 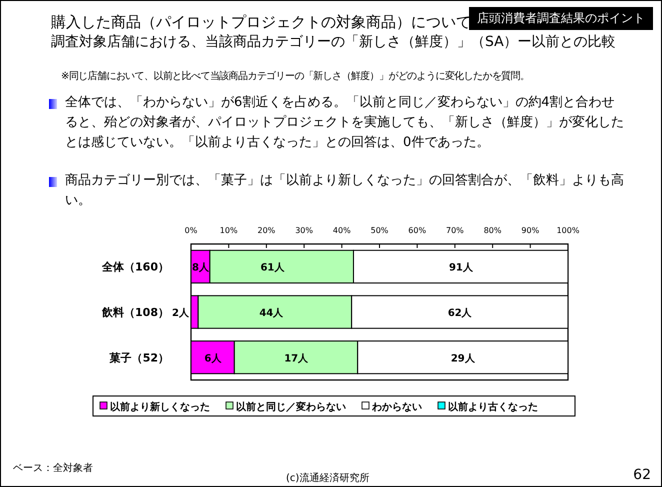 What do you see at coordinates (345, 123) in the screenshot?
I see `text: 全体では、「わからない」が6割近くを占める。「以前と同じ／変わらない」の約4割と合わせると、殆どの対象者が、パイロットプロジェクトを実施しても、「新しさ（鮮度）」が変化したとは感じていない。「以前より古くなった」との回答は、0件であった。` at bounding box center [345, 123].